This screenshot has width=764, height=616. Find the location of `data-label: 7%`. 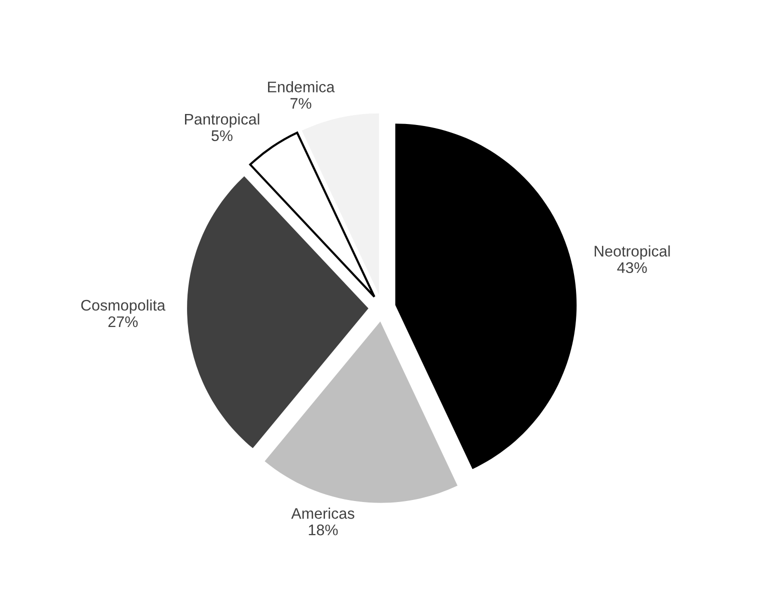

data-label: 7% is located at coordinates (301, 103).